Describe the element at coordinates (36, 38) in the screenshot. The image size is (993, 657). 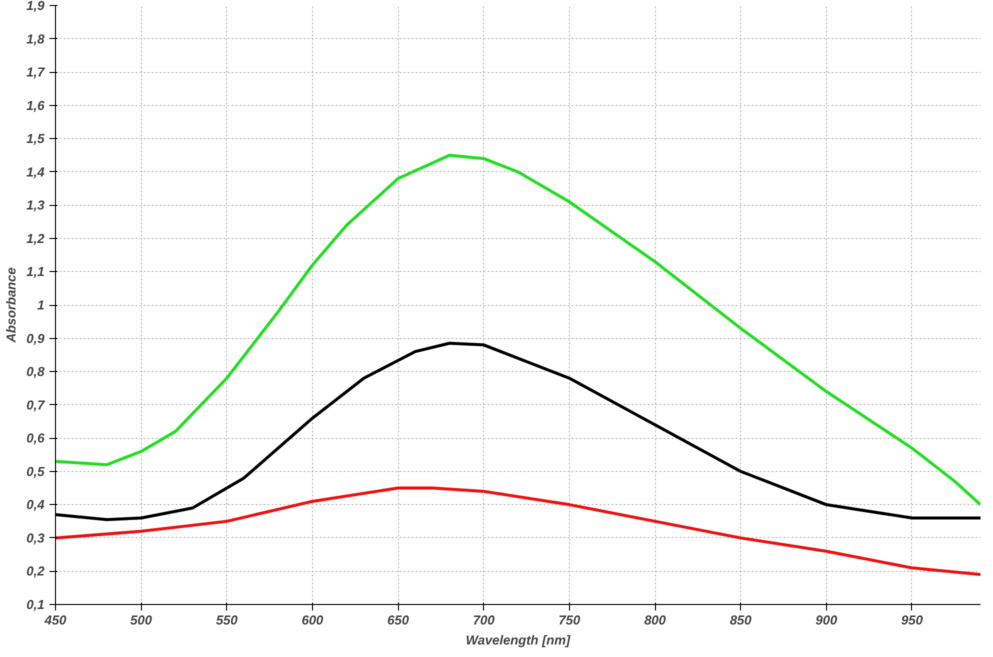
I see `y-tick-label: 1,8` at that location.